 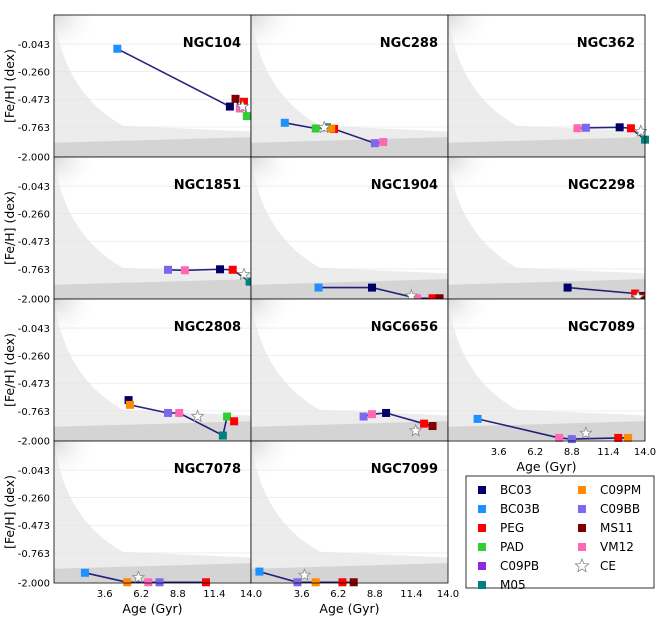 What do you see at coordinates (222, 435) in the screenshot?
I see `marker-m05` at bounding box center [222, 435].